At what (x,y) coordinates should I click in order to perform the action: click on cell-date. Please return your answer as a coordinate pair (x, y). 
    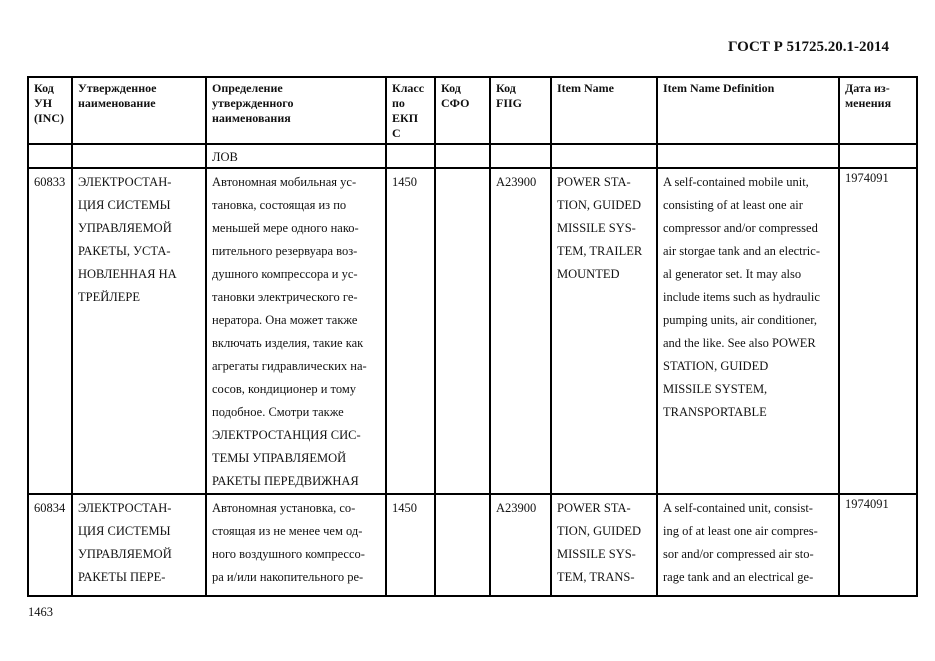
    Looking at the image, I should click on (878, 156).